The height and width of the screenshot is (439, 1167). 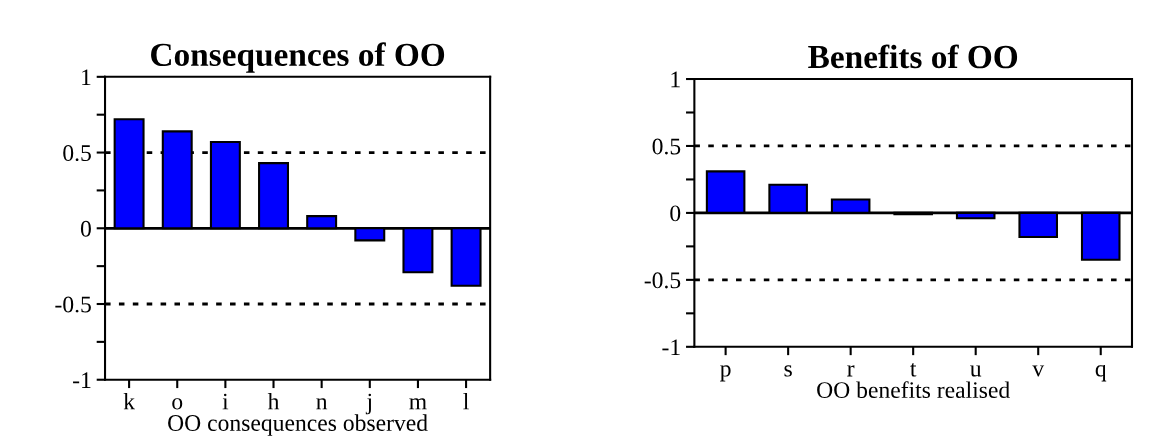 I want to click on chart-title: Benefits of OO, so click(x=913, y=56).